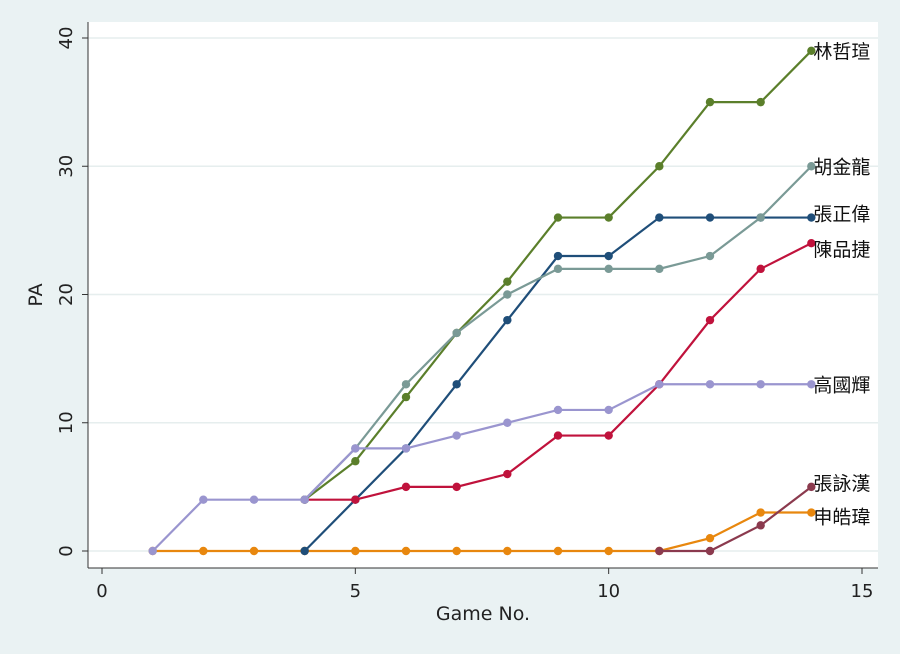 The width and height of the screenshot is (900, 654). Describe the element at coordinates (608, 591) in the screenshot. I see `x-tick-label: 10` at that location.